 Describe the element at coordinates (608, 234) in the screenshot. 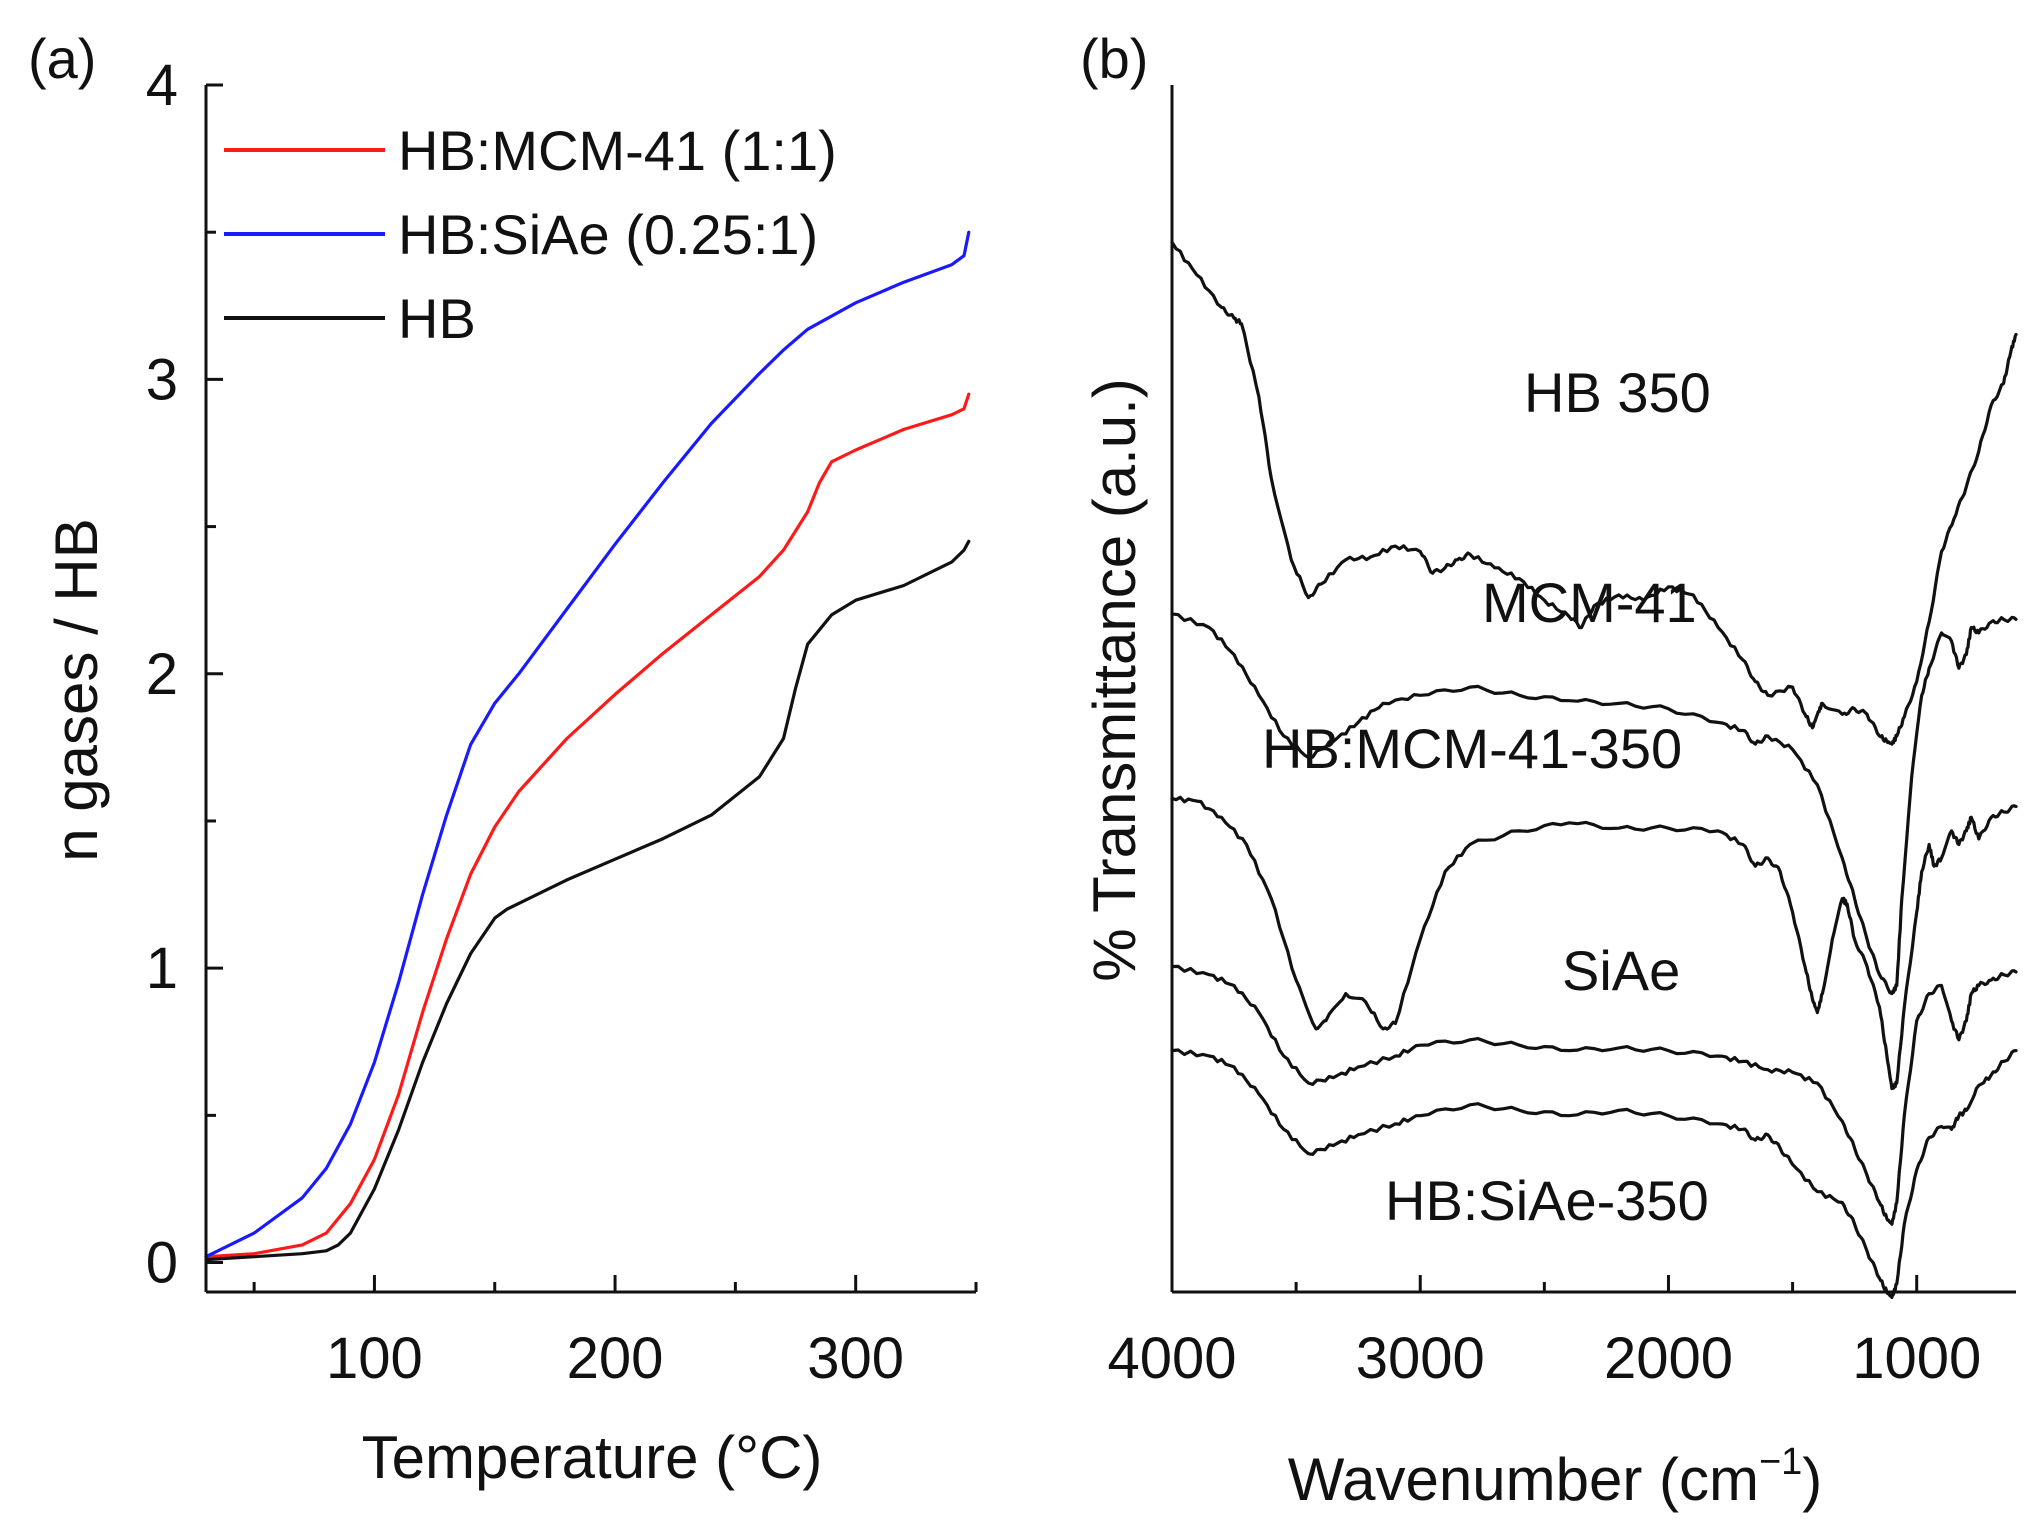

I see `legend-label-hb-siae: HB:SiAe (0.25:1)` at that location.